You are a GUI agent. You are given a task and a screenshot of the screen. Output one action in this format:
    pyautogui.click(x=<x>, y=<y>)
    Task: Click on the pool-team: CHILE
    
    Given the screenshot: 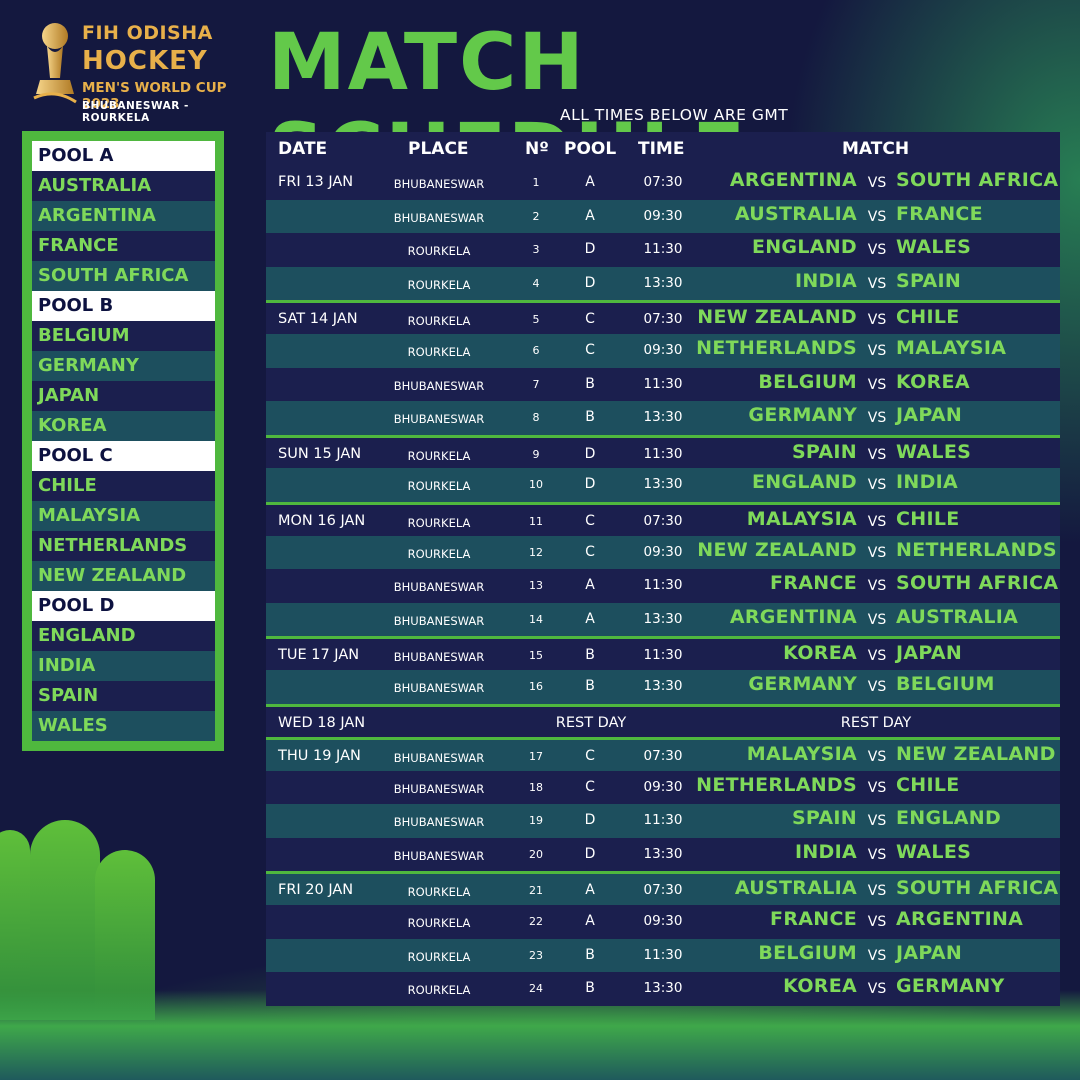 What is the action you would take?
    pyautogui.click(x=123, y=486)
    